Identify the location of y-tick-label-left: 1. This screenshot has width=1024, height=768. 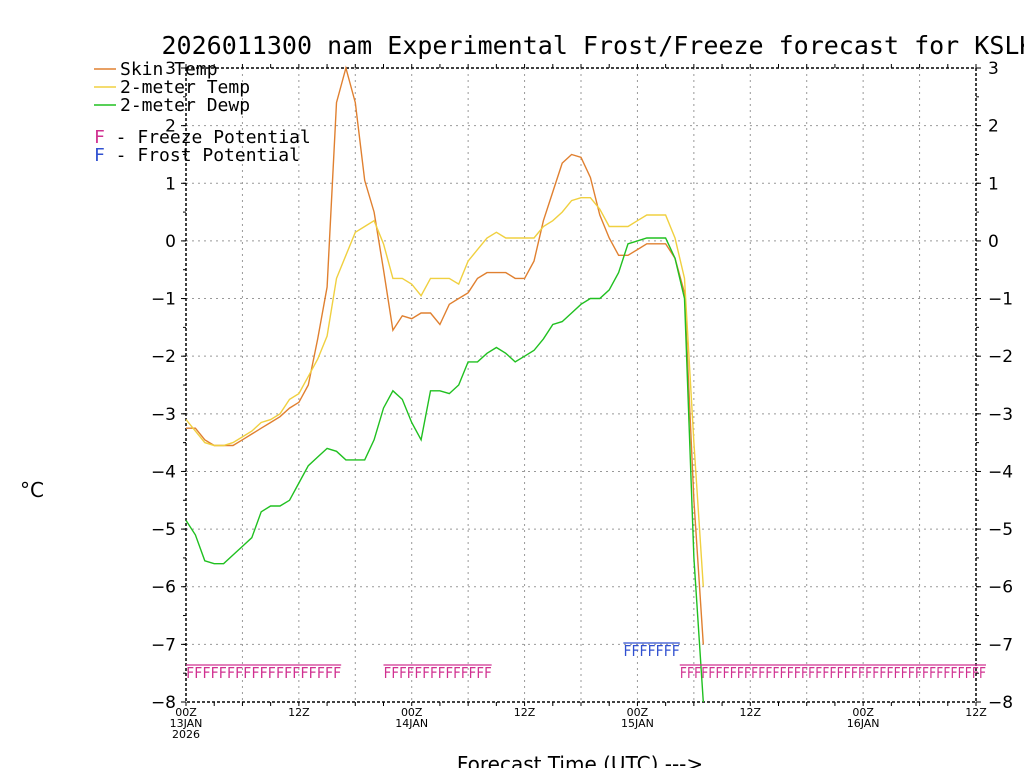
(170, 184).